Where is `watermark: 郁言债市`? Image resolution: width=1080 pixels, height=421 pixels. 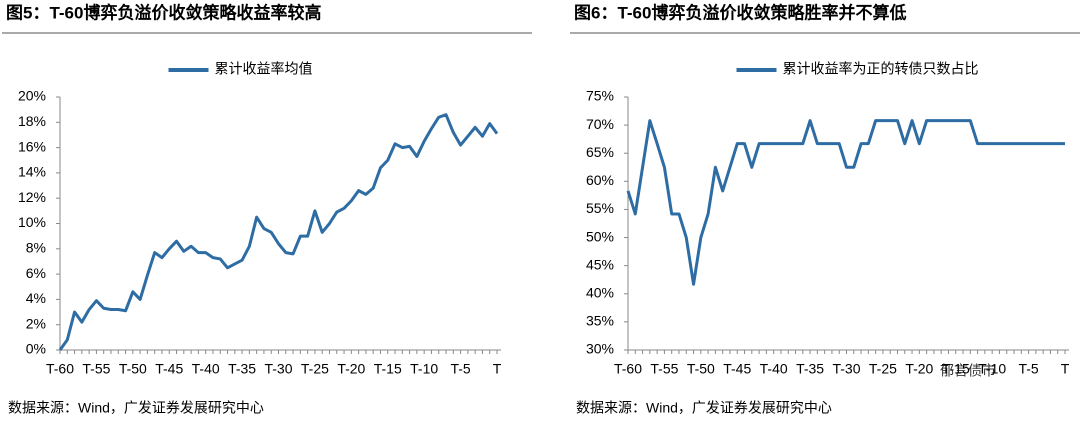 watermark: 郁言债市 is located at coordinates (968, 371).